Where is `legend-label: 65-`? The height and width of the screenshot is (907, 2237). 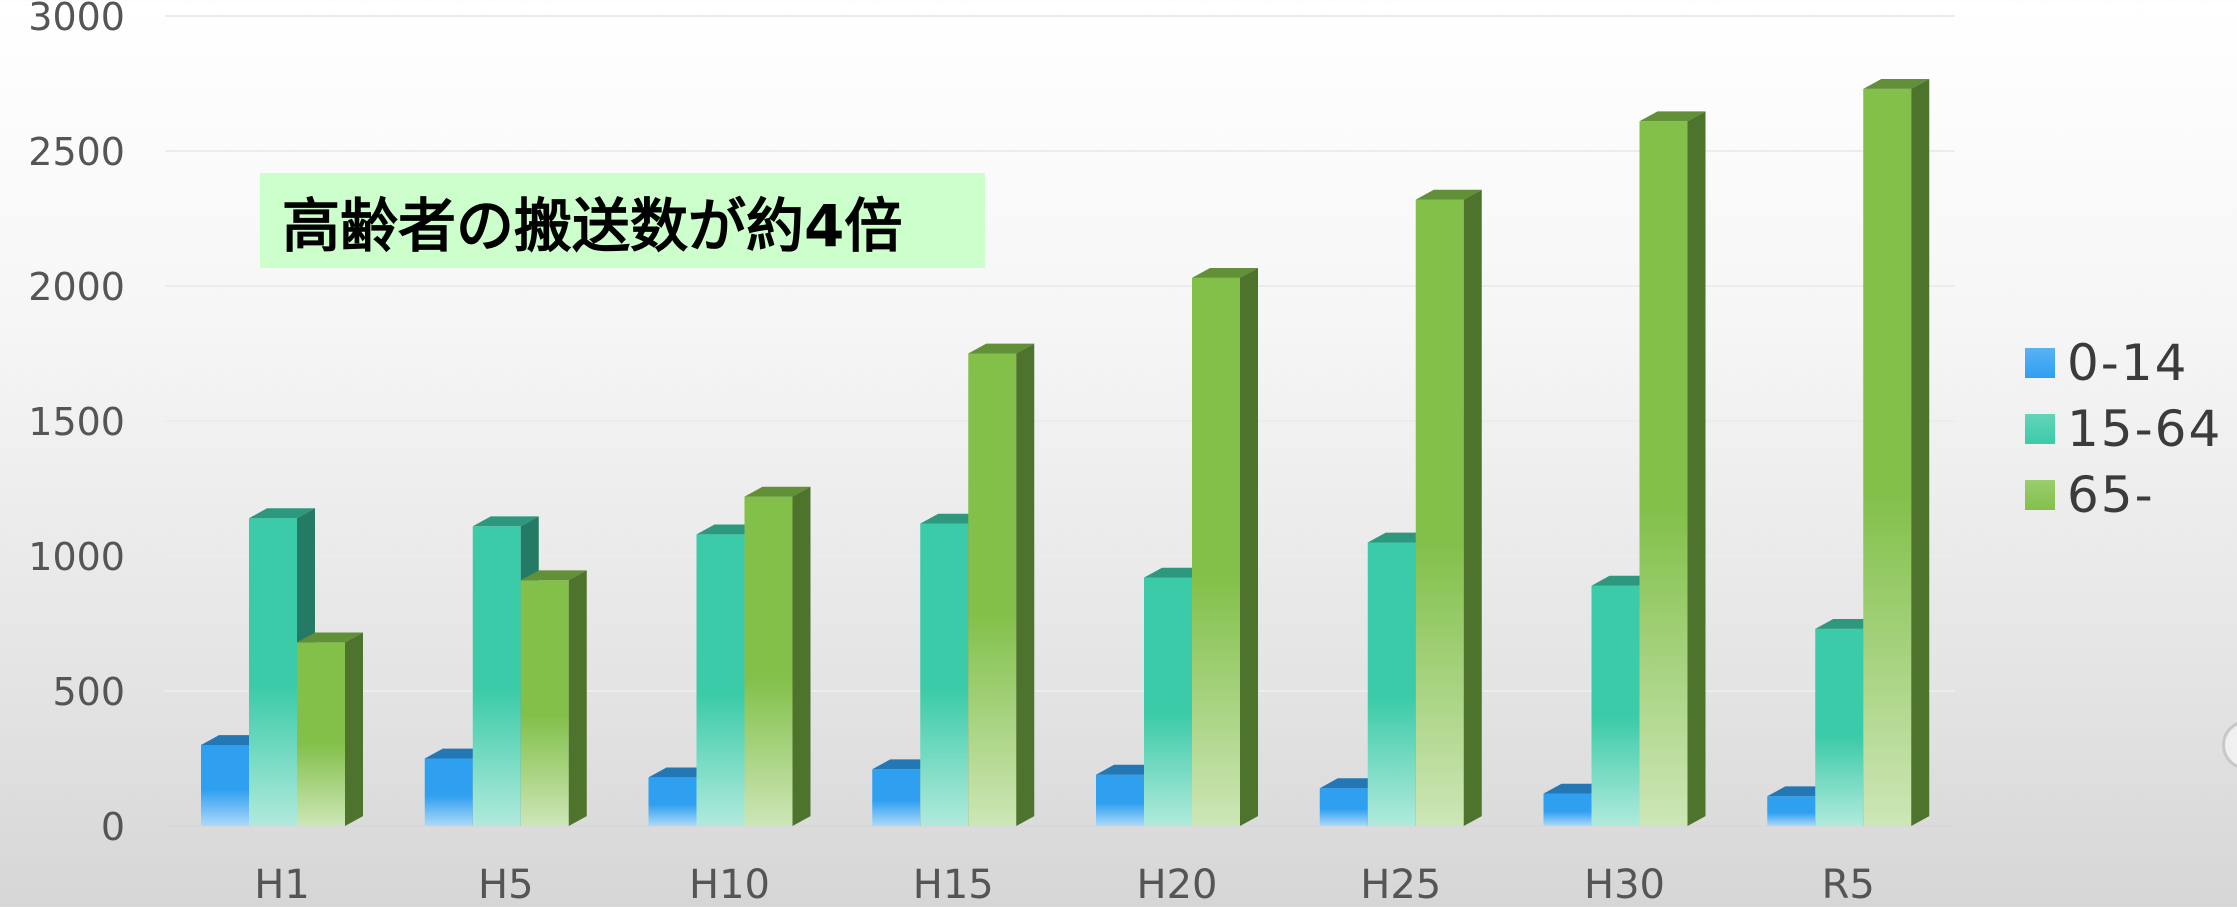
legend-label: 65- is located at coordinates (2111, 495).